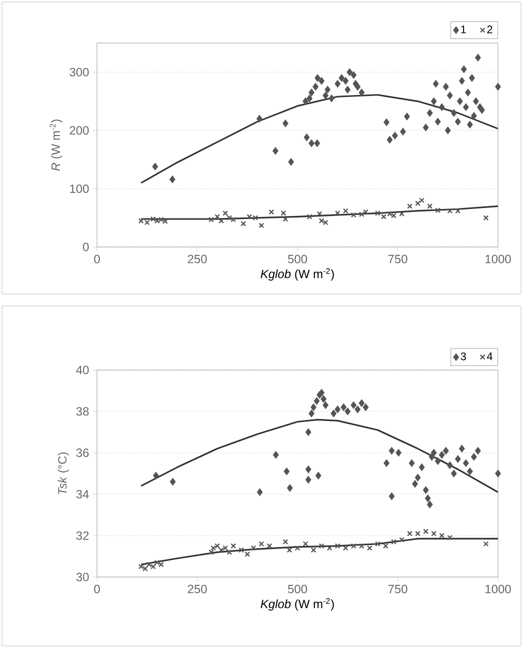  Describe the element at coordinates (398, 589) in the screenshot. I see `x-tick-label: 750` at that location.